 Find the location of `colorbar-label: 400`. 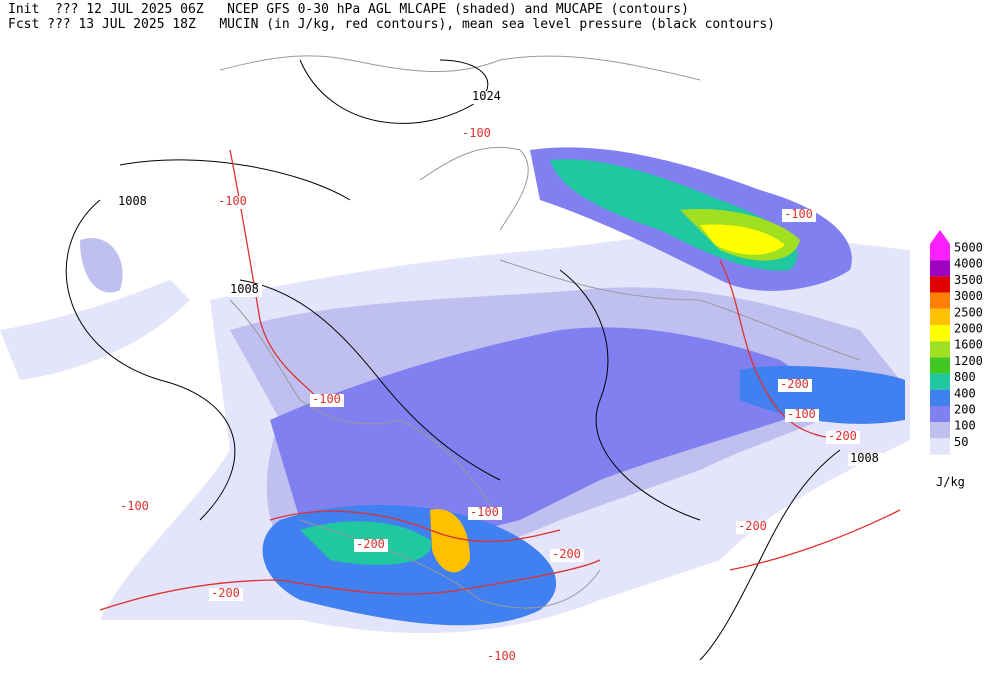

colorbar-label: 400 is located at coordinates (965, 393).